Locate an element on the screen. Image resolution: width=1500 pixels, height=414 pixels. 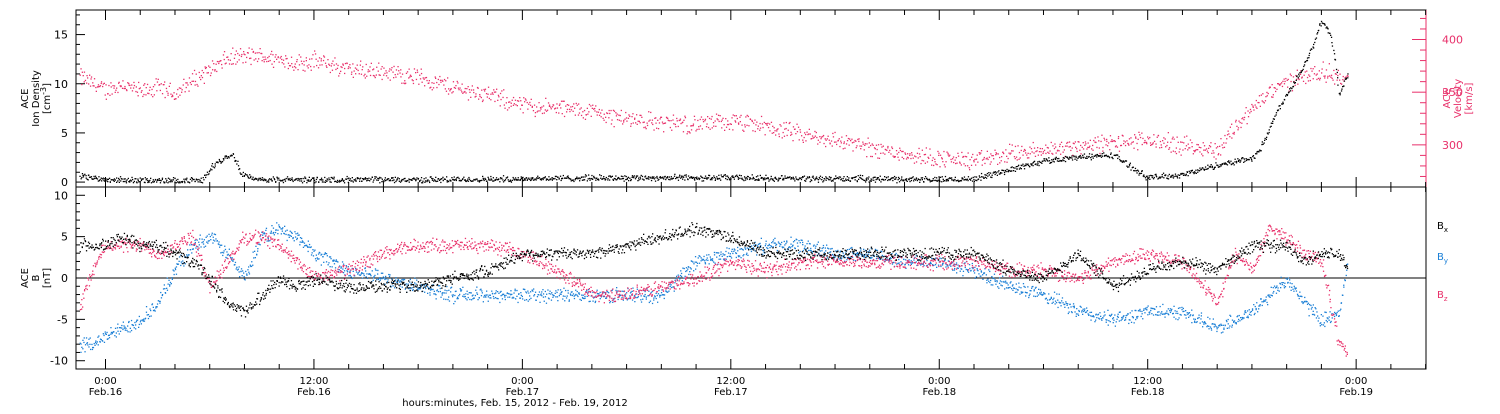
density-tick-label: 10 is located at coordinates (61, 84).